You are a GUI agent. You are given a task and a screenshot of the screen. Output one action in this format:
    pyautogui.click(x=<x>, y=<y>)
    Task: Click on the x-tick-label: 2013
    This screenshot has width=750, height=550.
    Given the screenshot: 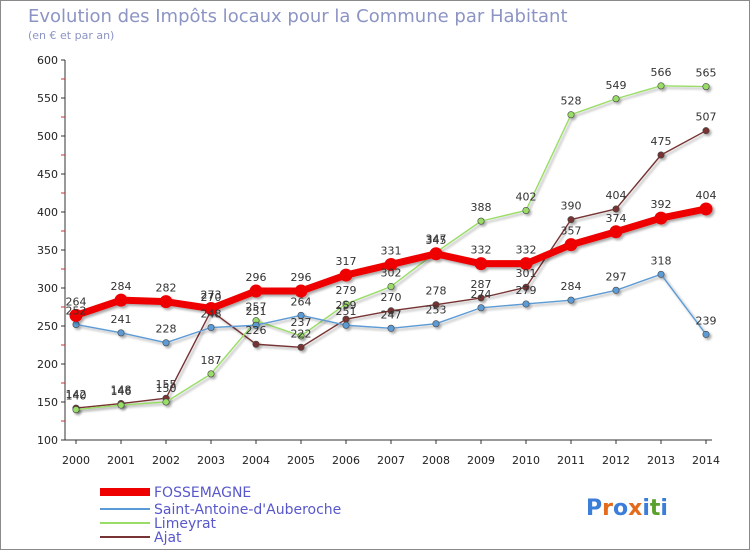 What is the action you would take?
    pyautogui.click(x=661, y=460)
    